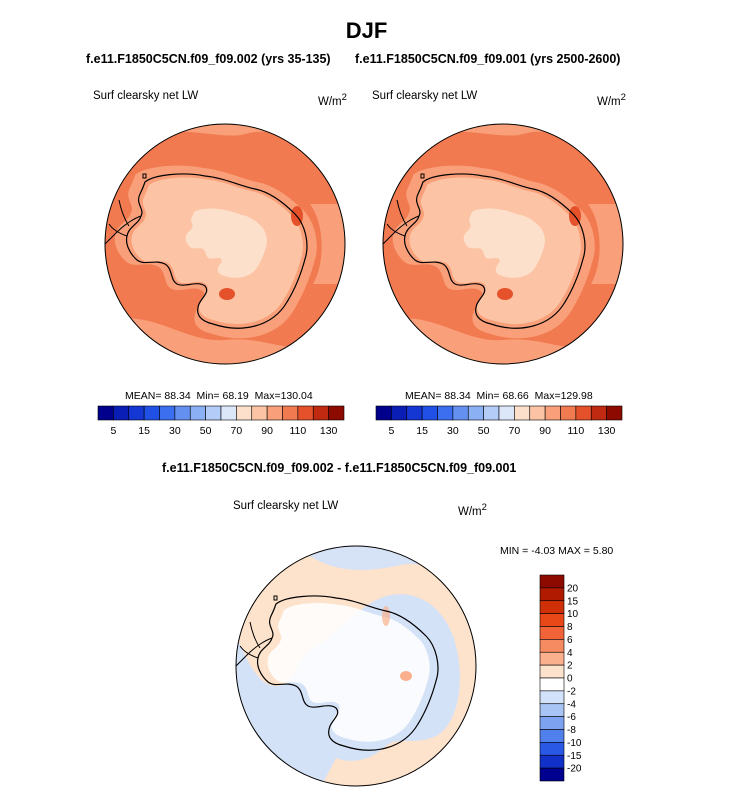  What do you see at coordinates (298, 431) in the screenshot?
I see `colorbar-tick-label: 110` at bounding box center [298, 431].